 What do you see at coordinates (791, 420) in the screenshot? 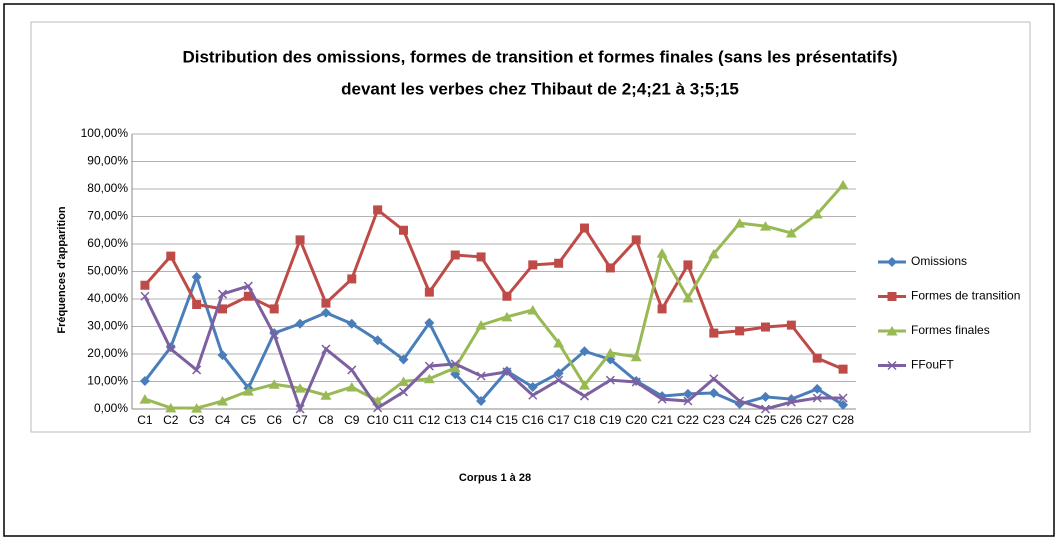
I see `x-tick-label: C26` at bounding box center [791, 420].